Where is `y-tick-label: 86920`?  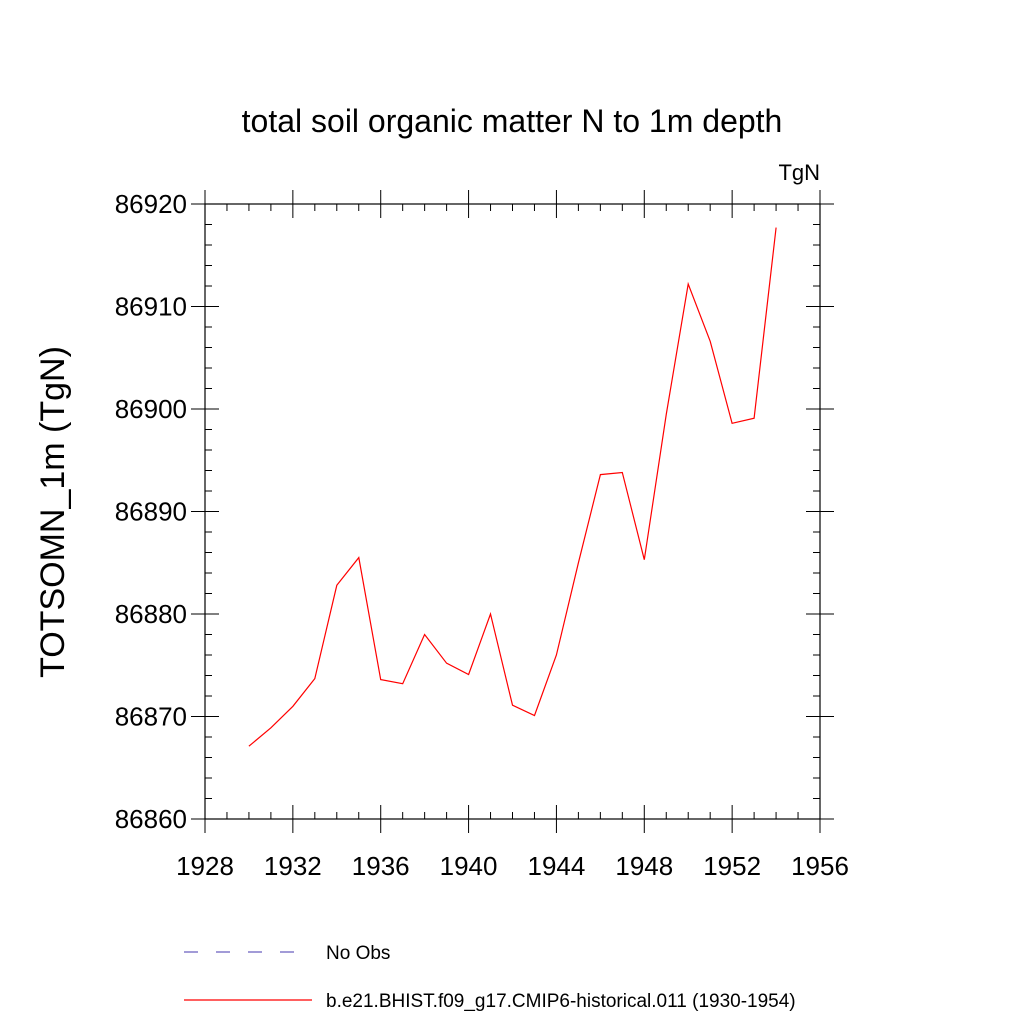 y-tick-label: 86920 is located at coordinates (151, 204).